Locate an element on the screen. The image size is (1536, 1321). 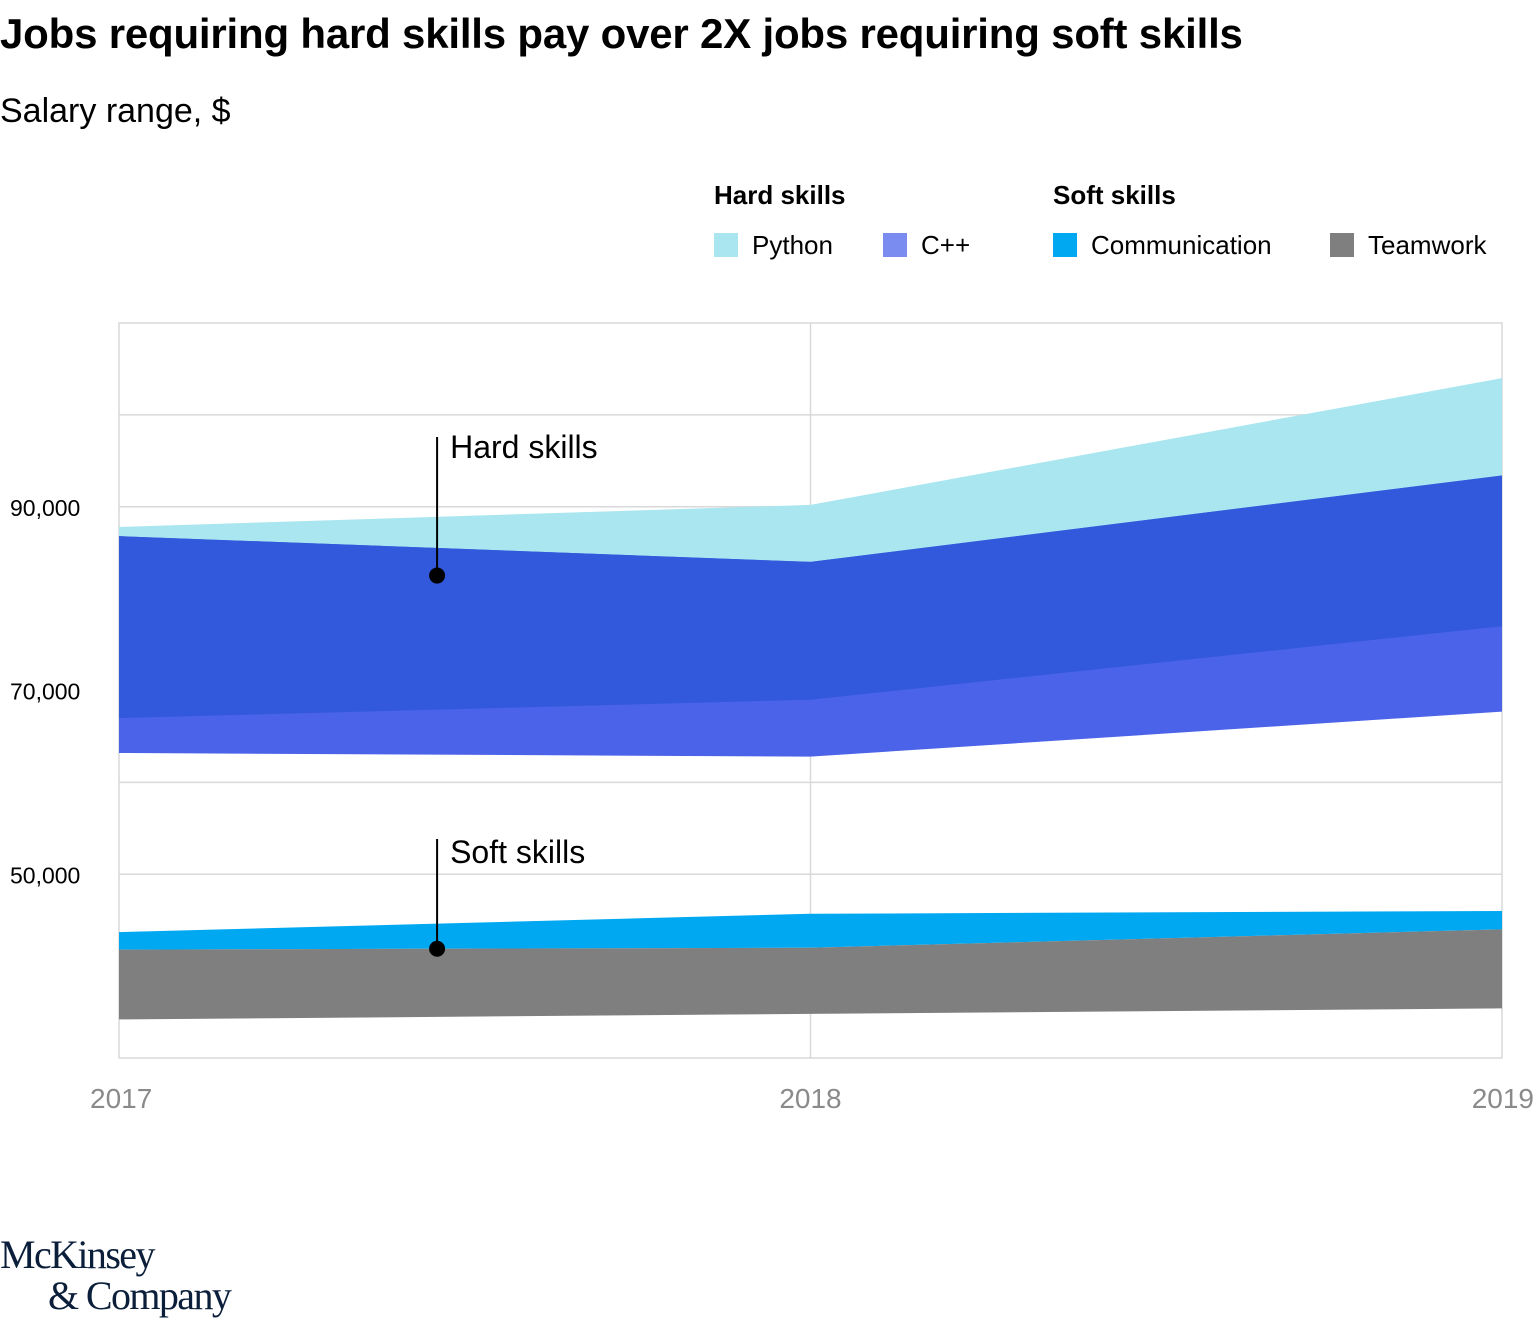
legend-label-cpp: C++ is located at coordinates (946, 245).